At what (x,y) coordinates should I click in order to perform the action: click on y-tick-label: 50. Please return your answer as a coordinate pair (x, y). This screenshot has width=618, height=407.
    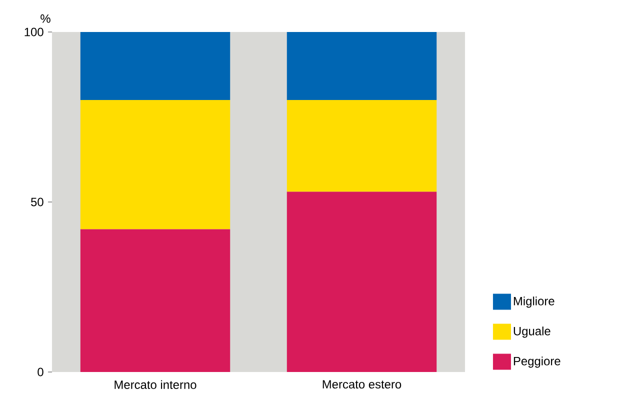
    Looking at the image, I should click on (37, 202).